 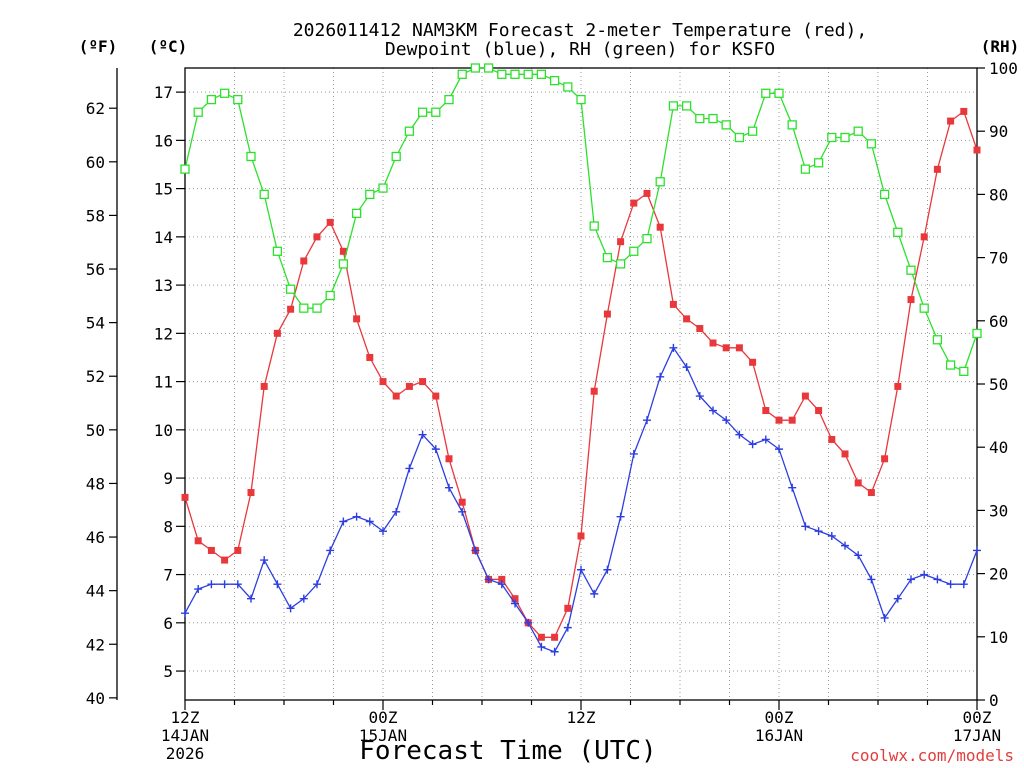 What do you see at coordinates (95, 644) in the screenshot?
I see `f-tick-label: 42` at bounding box center [95, 644].